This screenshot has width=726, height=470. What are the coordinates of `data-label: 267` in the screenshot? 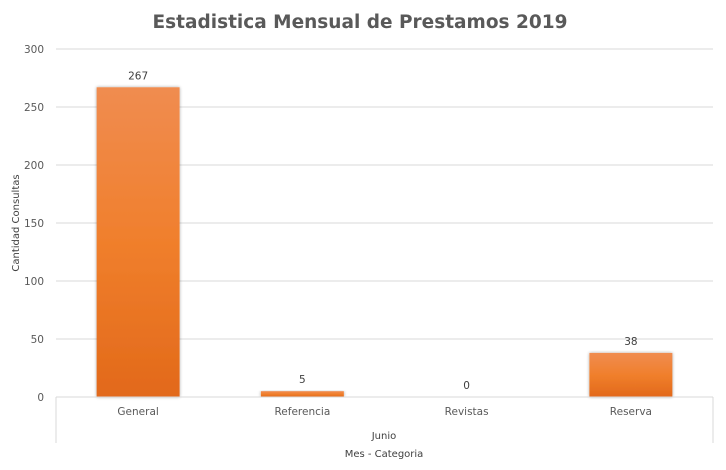 It's located at (138, 76).